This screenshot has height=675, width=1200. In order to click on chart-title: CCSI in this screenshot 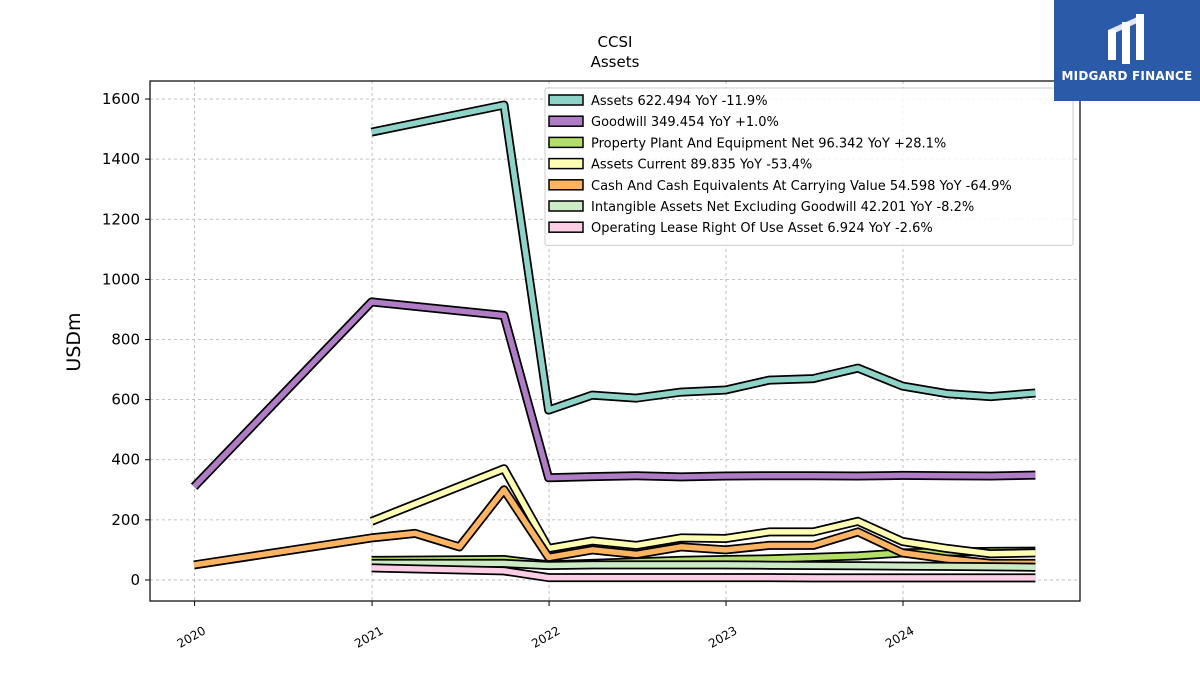, I will do `click(615, 42)`.